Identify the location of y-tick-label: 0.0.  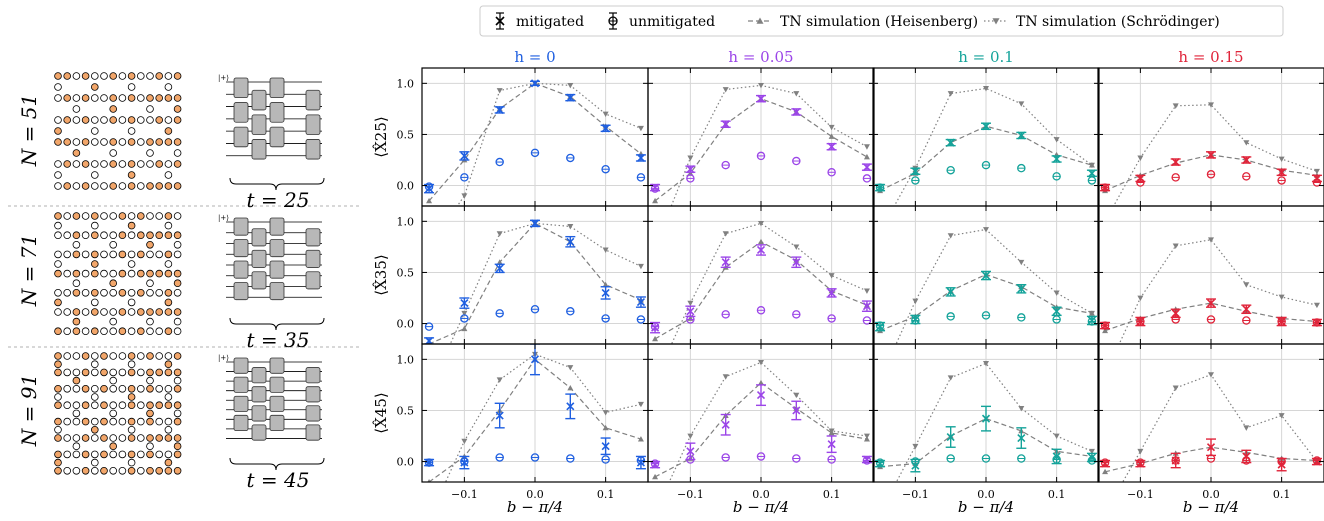
(406, 324).